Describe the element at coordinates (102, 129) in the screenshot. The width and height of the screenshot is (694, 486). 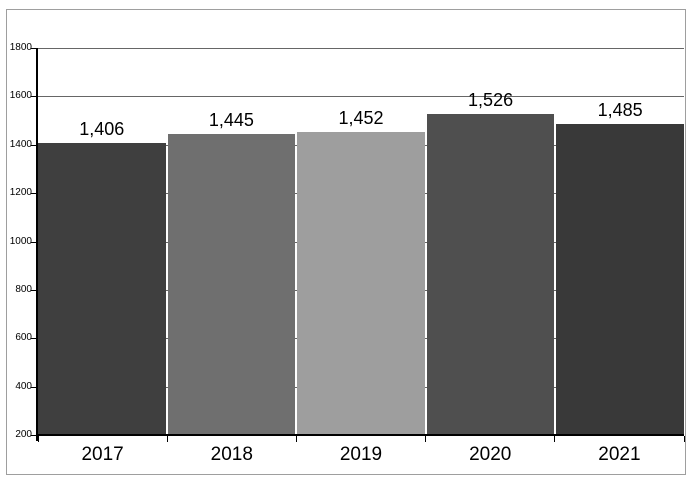
I see `bar-value-label-2017: 1,406` at that location.